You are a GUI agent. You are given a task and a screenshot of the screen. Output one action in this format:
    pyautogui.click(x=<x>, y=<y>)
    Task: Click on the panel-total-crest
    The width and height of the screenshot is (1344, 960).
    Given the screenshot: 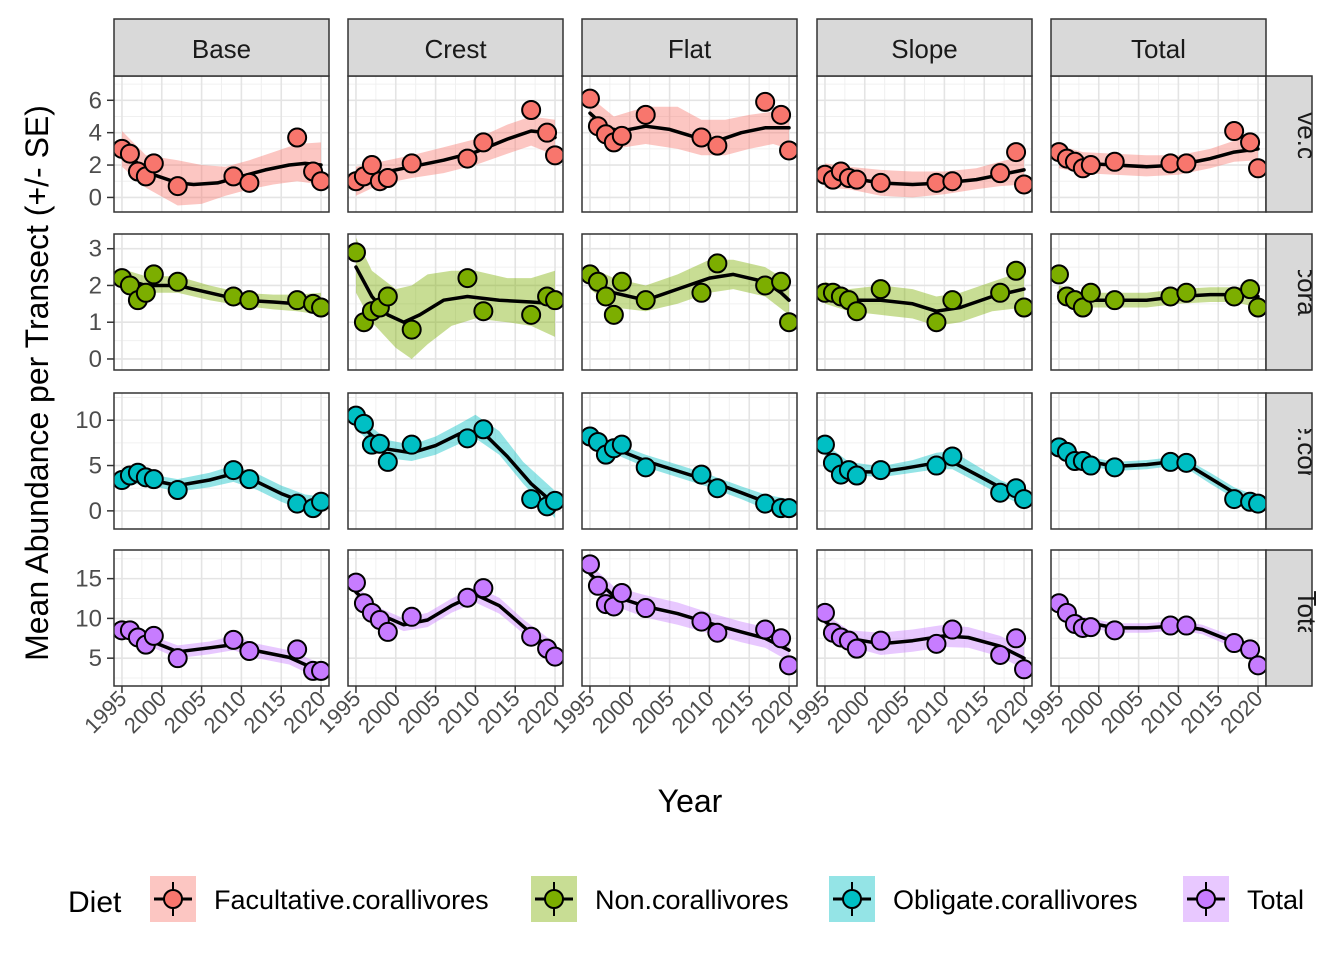 What is the action you would take?
    pyautogui.click(x=455, y=618)
    